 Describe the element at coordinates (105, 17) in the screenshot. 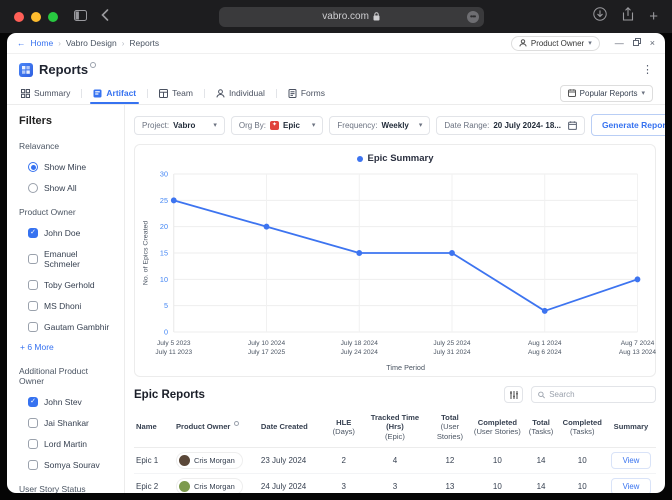

I see `back-button-icon` at that location.